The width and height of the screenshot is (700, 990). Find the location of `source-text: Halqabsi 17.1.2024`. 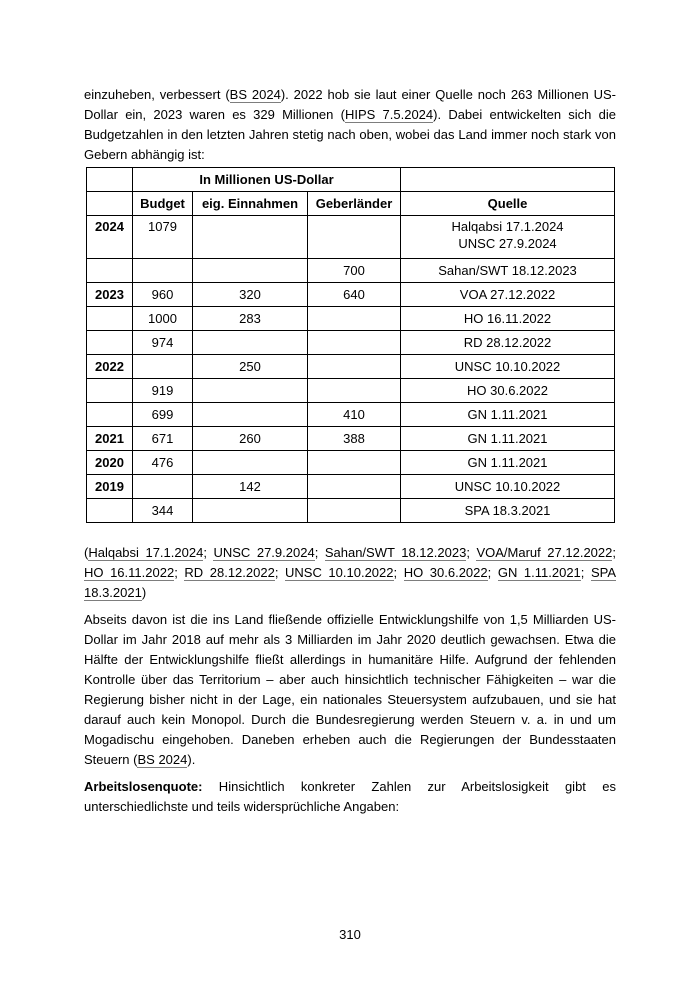

source-text: Halqabsi 17.1.2024 is located at coordinates (507, 226).